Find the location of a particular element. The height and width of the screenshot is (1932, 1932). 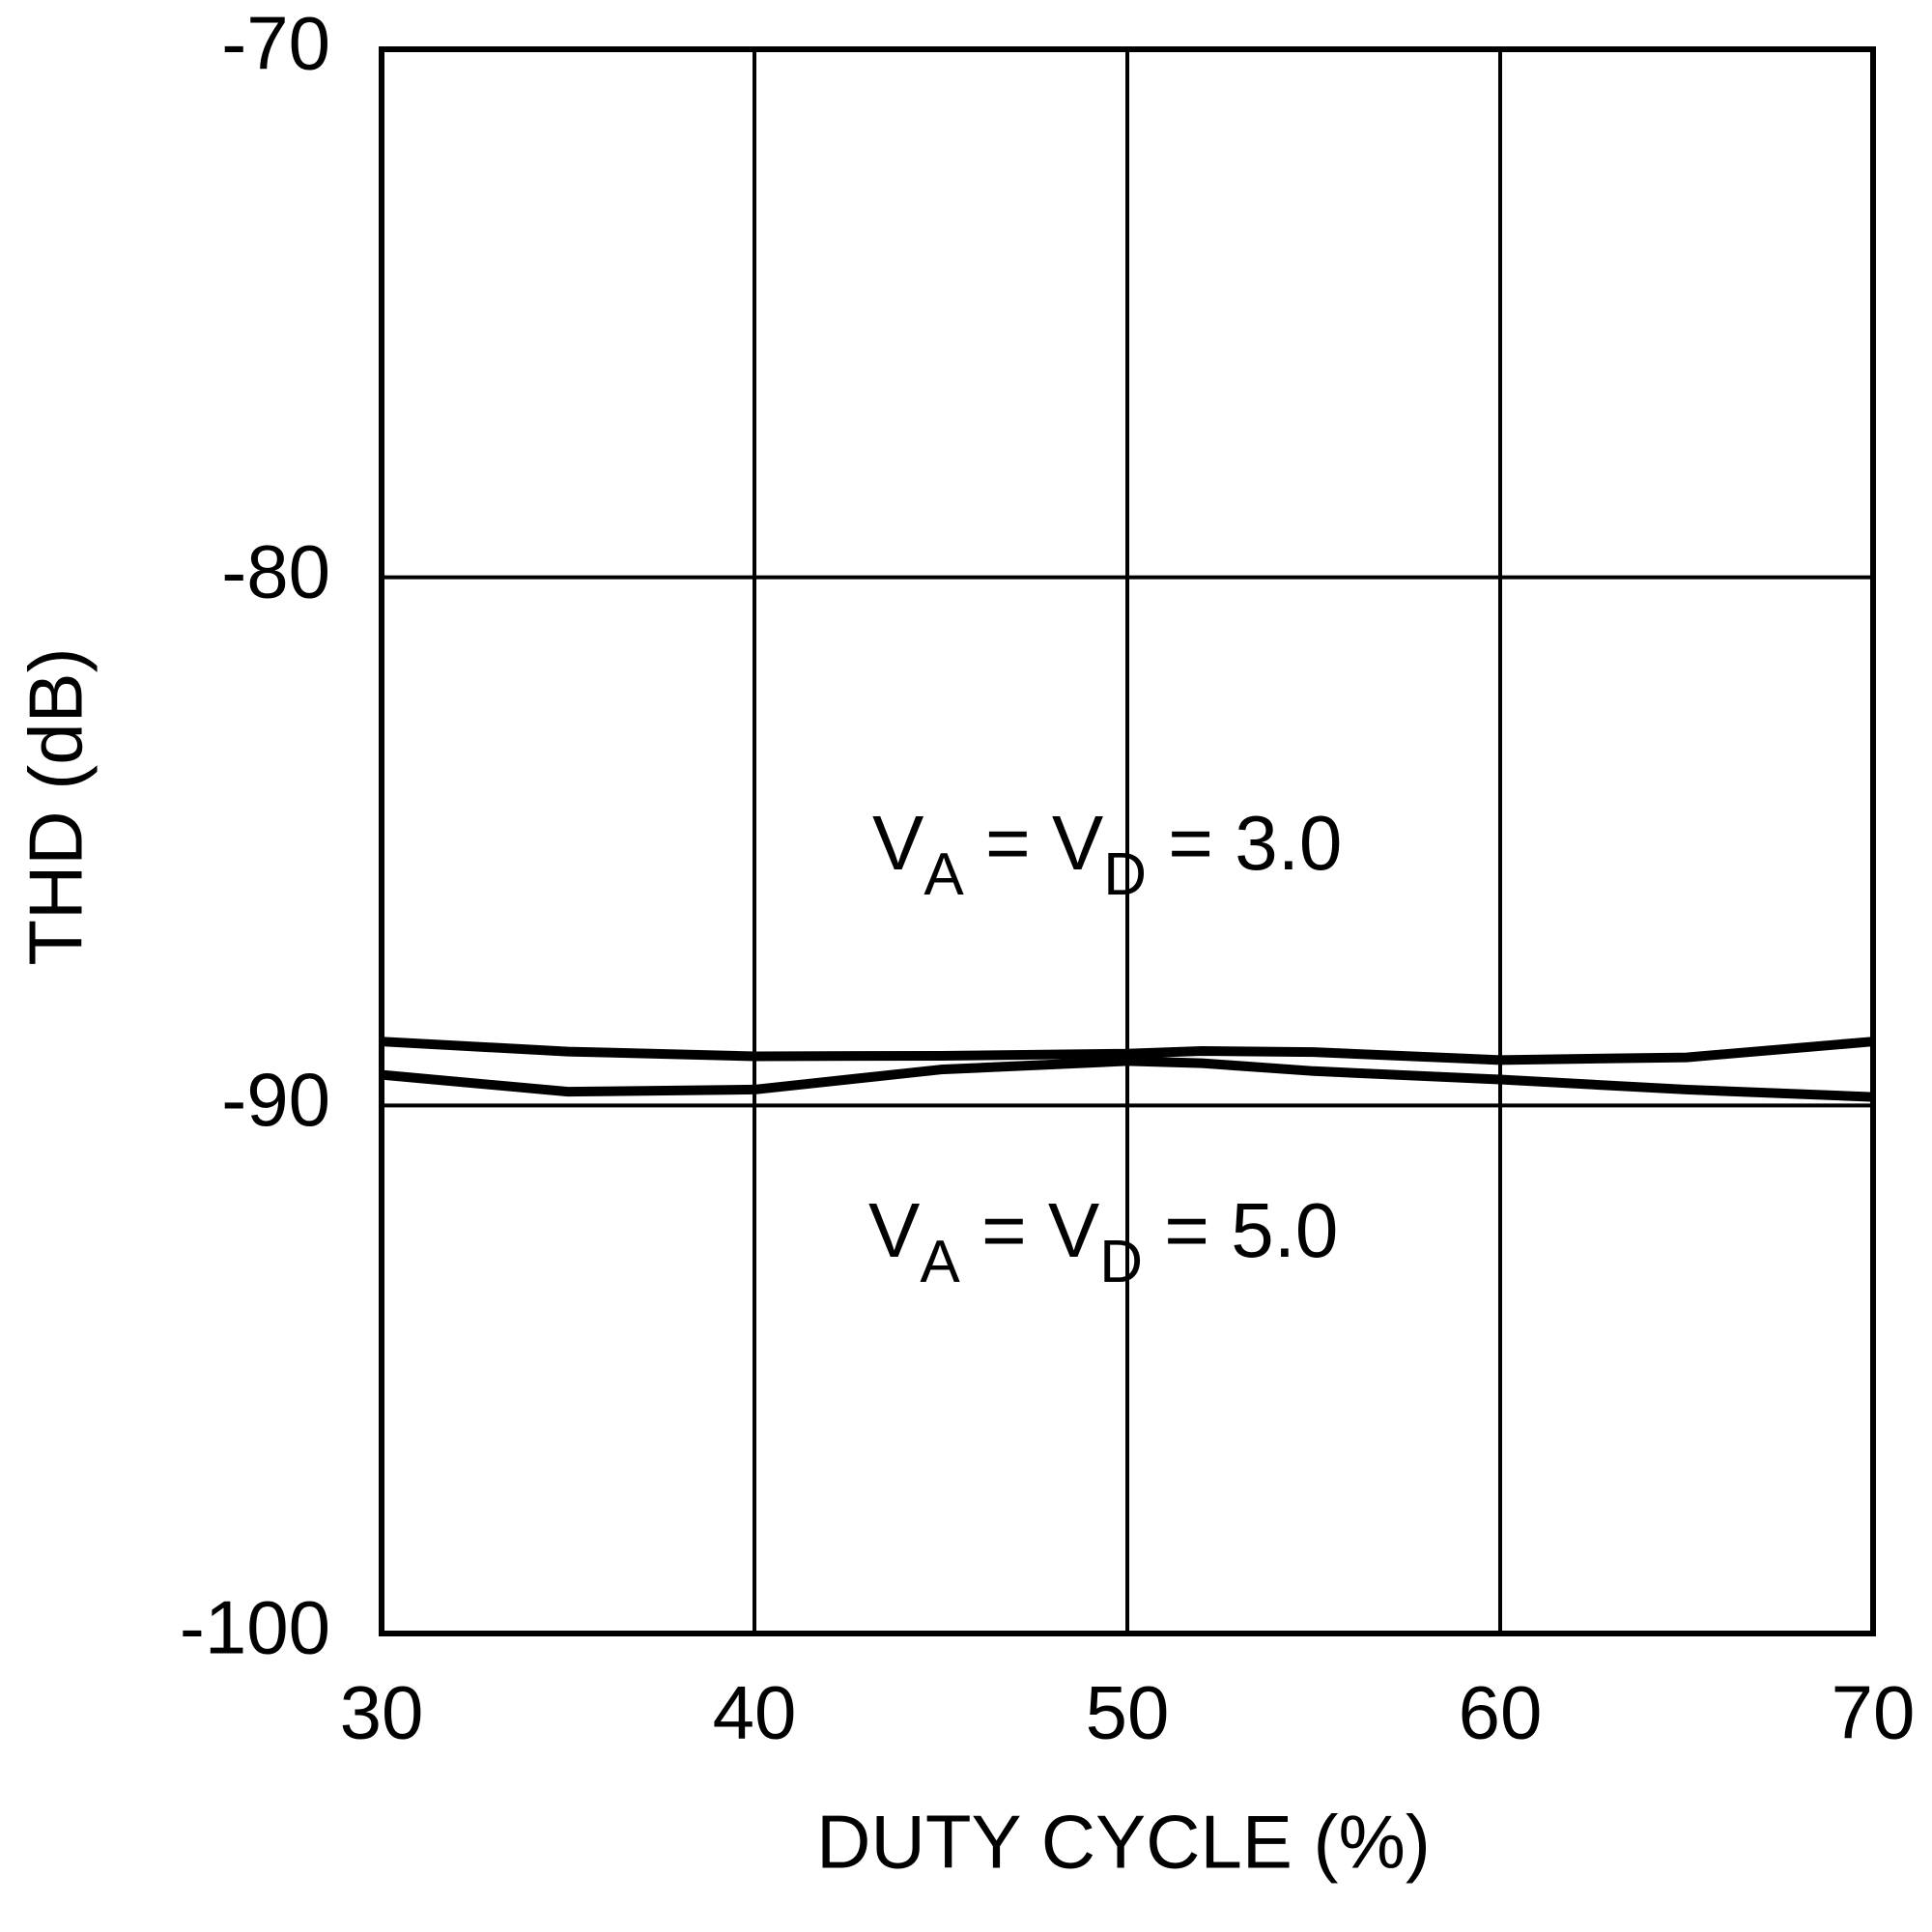

x-tick-label: 30 is located at coordinates (382, 1712).